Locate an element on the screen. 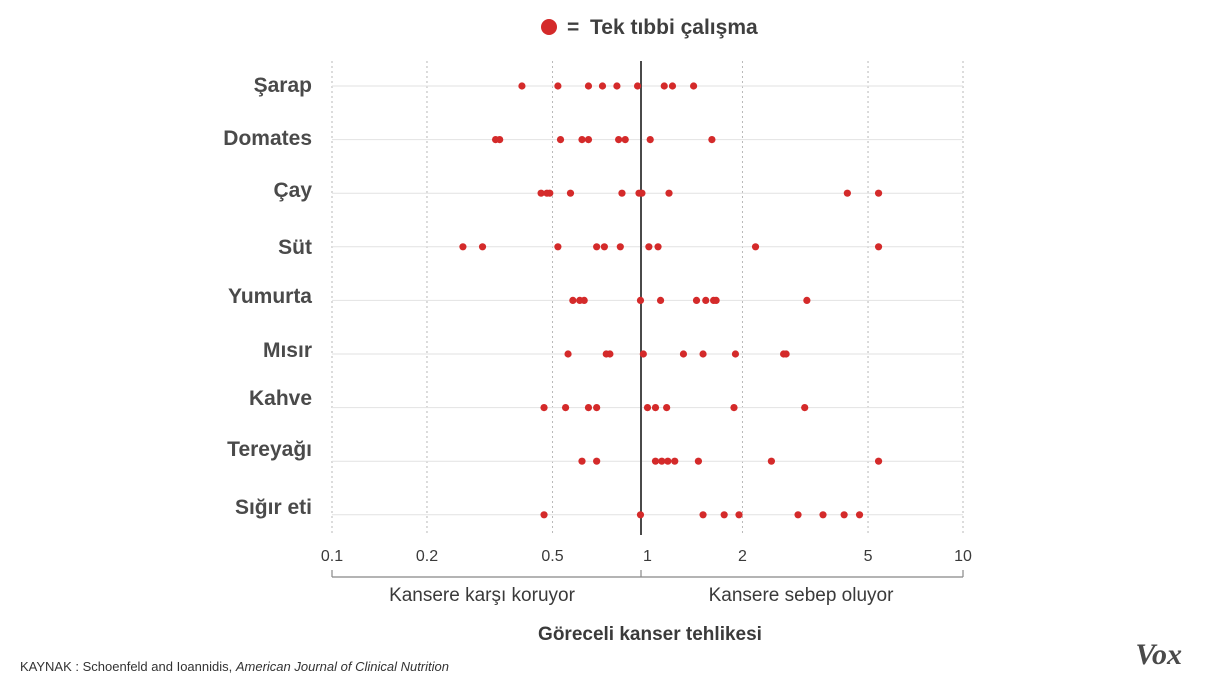 Image resolution: width=1218 pixels, height=685 pixels. category-label-2: Çay is located at coordinates (292, 190).